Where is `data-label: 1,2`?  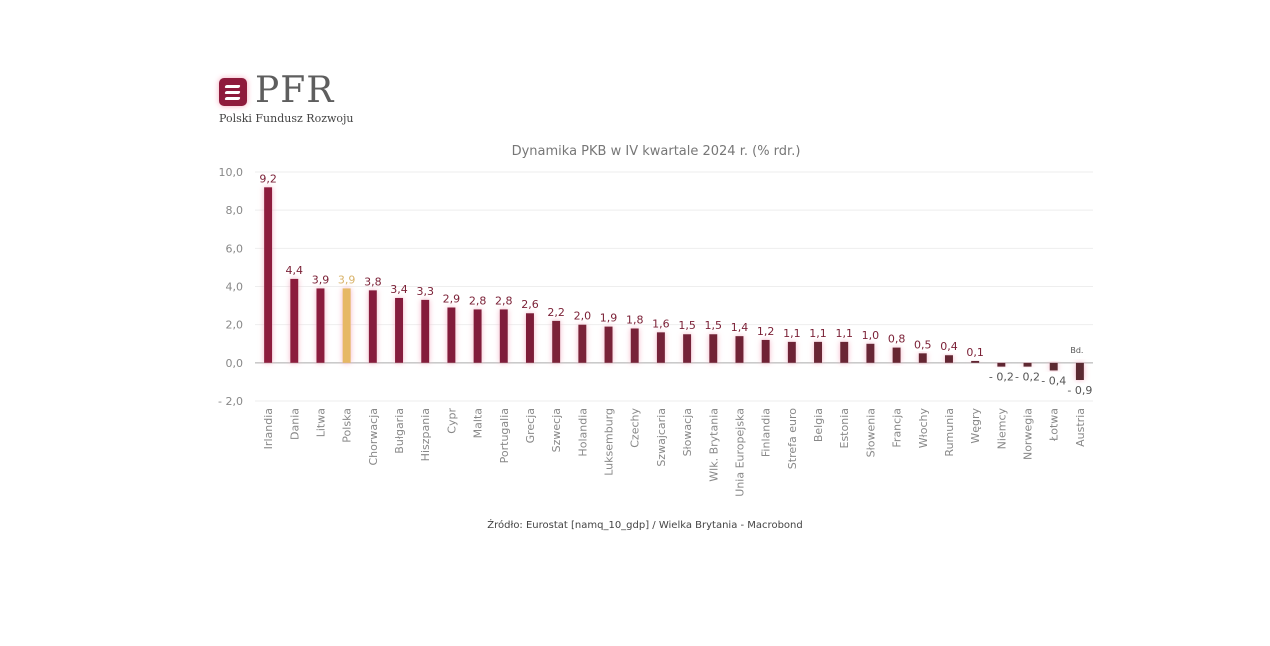
data-label: 1,2 is located at coordinates (766, 331).